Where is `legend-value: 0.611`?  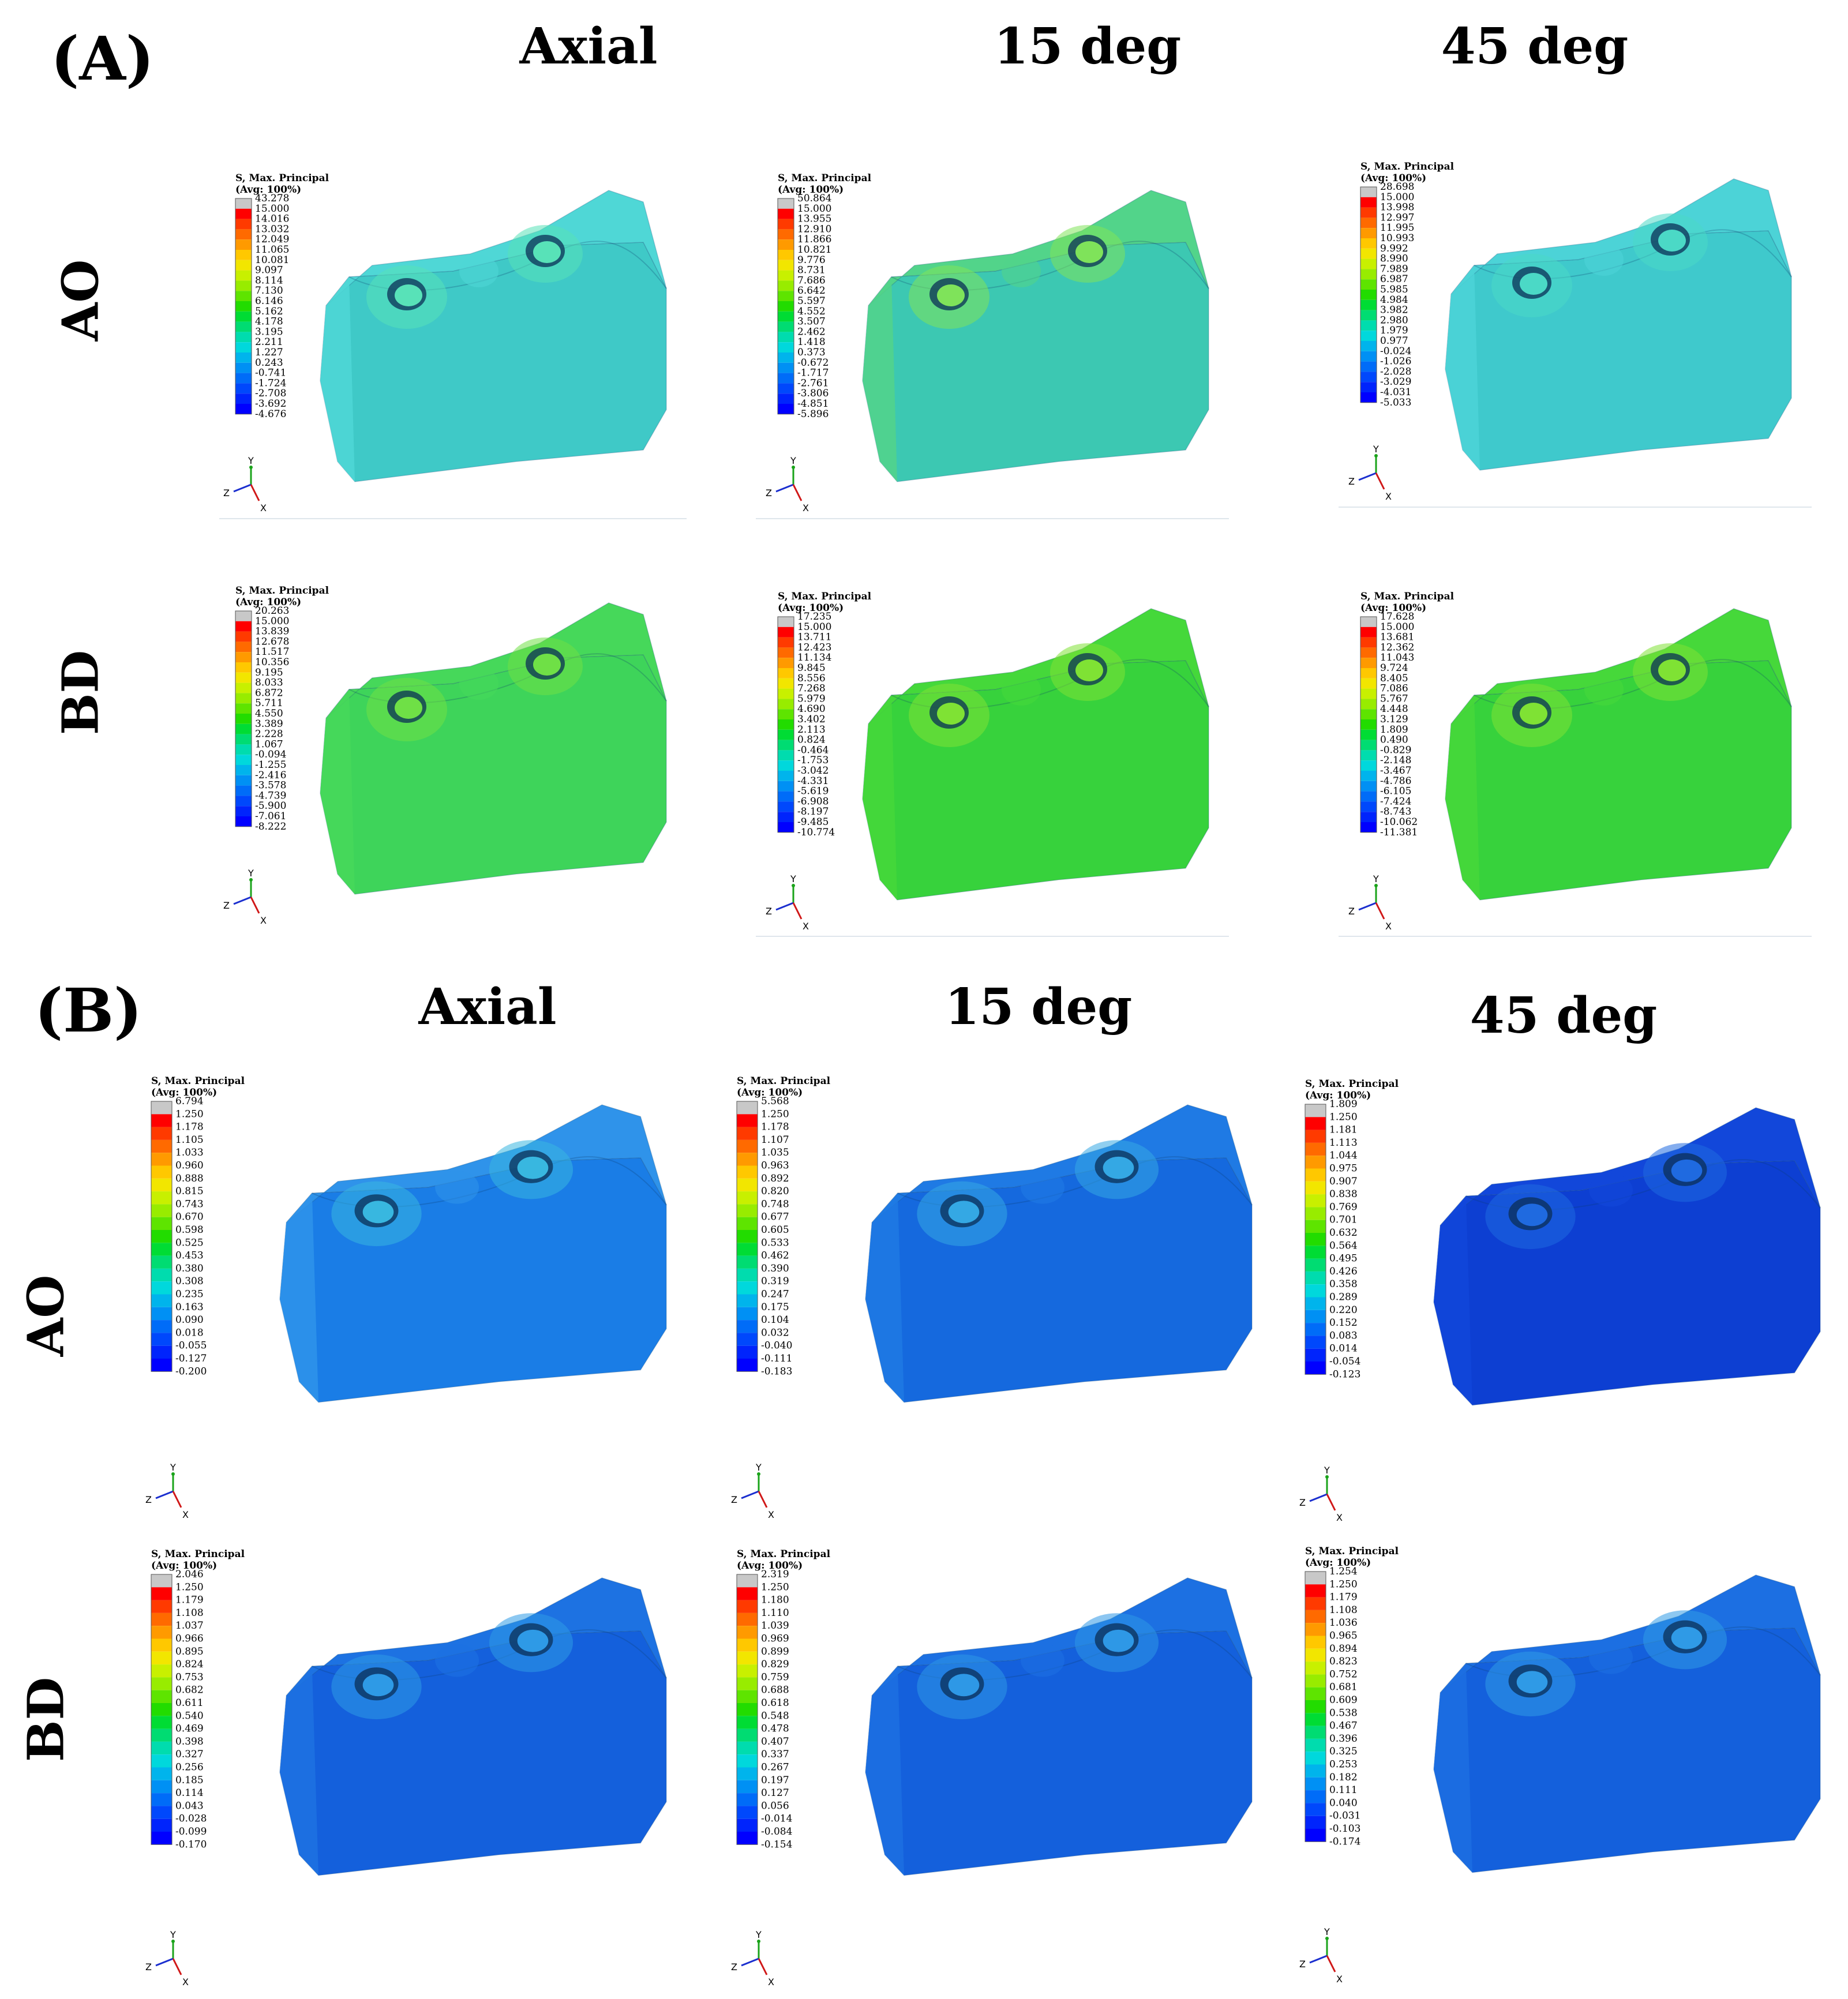 legend-value: 0.611 is located at coordinates (190, 1703).